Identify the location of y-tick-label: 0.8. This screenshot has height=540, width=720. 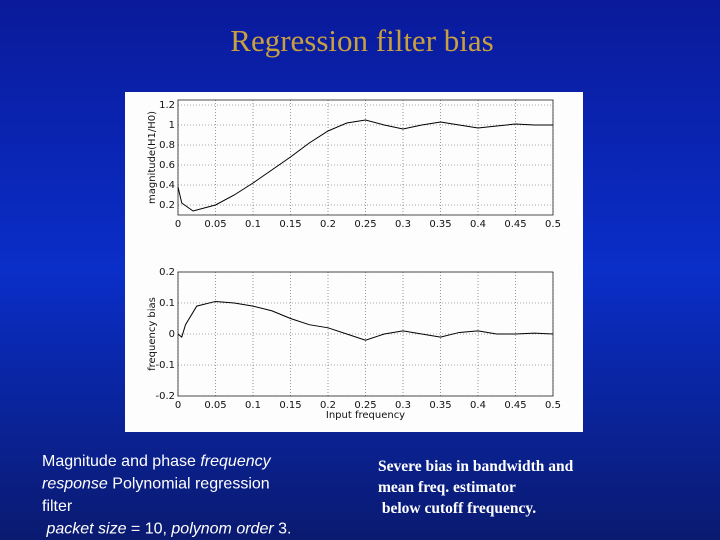
(167, 145).